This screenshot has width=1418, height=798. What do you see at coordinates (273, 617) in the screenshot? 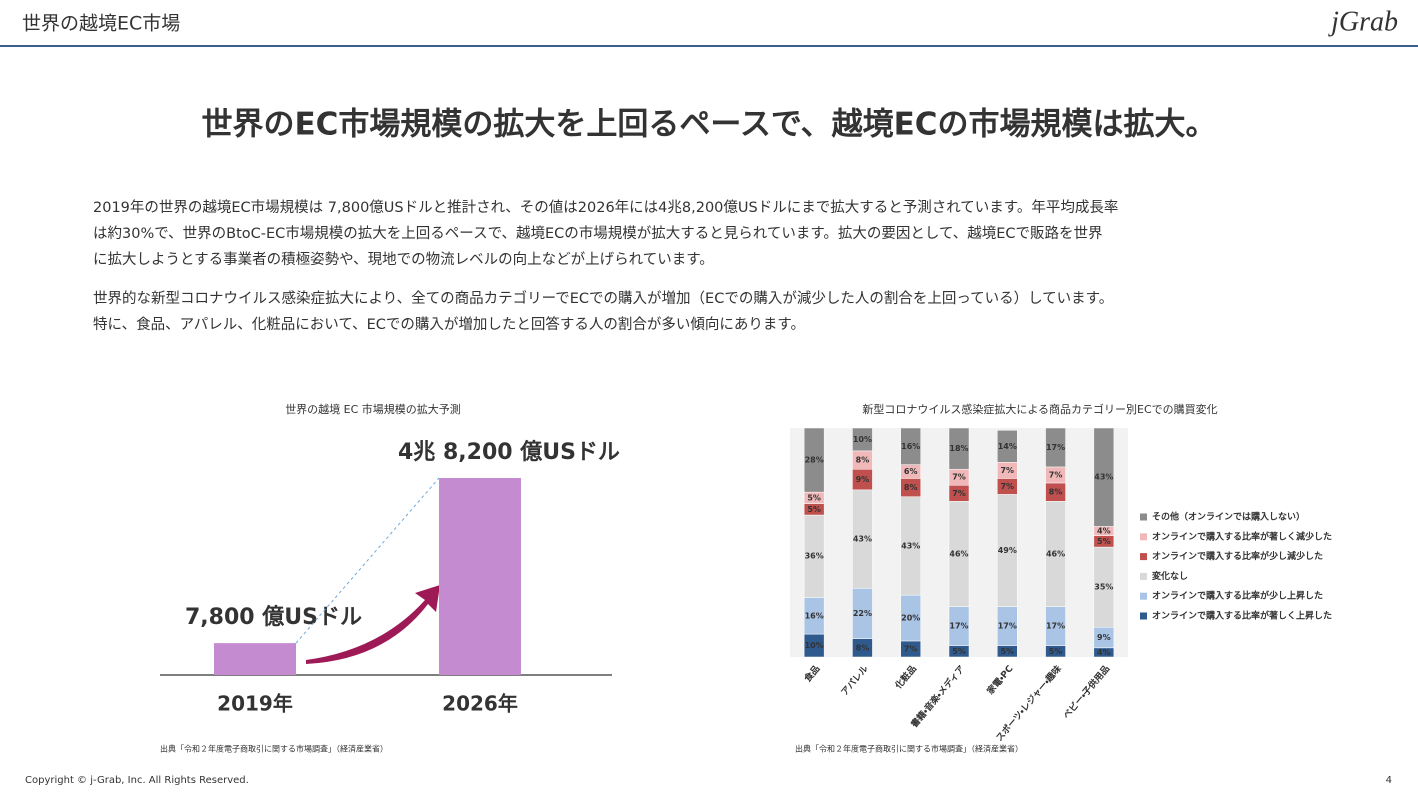
I see `value-label: 7,800 億USドル` at bounding box center [273, 617].